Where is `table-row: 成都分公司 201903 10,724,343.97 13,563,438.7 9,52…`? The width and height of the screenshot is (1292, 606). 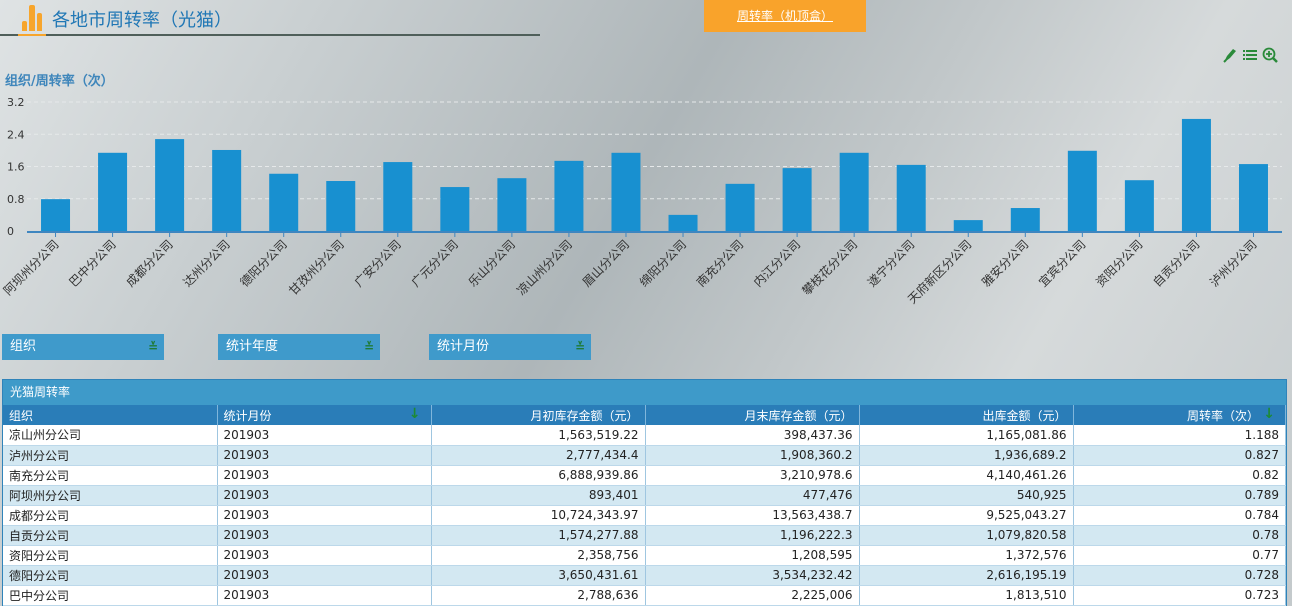 table-row: 成都分公司 201903 10,724,343.97 13,563,438.7 9,52… is located at coordinates (644, 515).